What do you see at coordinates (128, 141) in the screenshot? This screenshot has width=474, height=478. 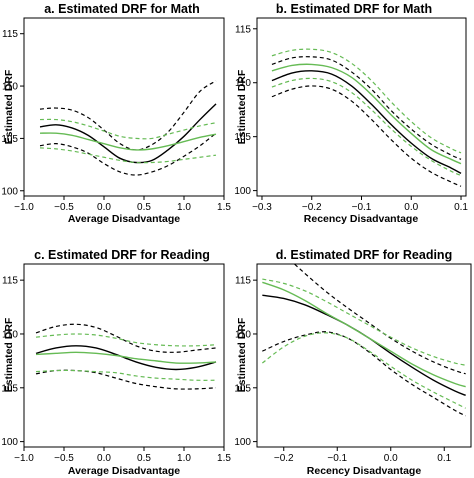 I see `panel-a-series-green-estimate` at bounding box center [128, 141].